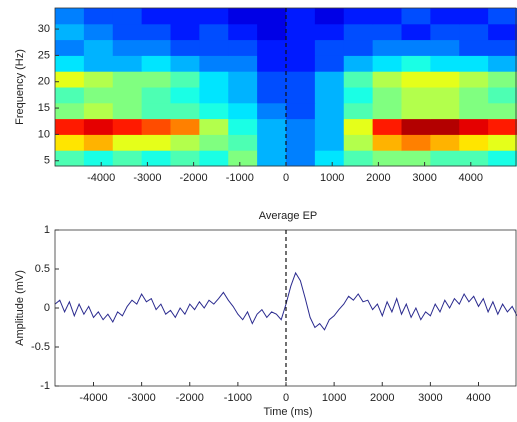 This screenshot has width=517, height=422. I want to click on y-tick-label: -0.5, so click(40, 347).